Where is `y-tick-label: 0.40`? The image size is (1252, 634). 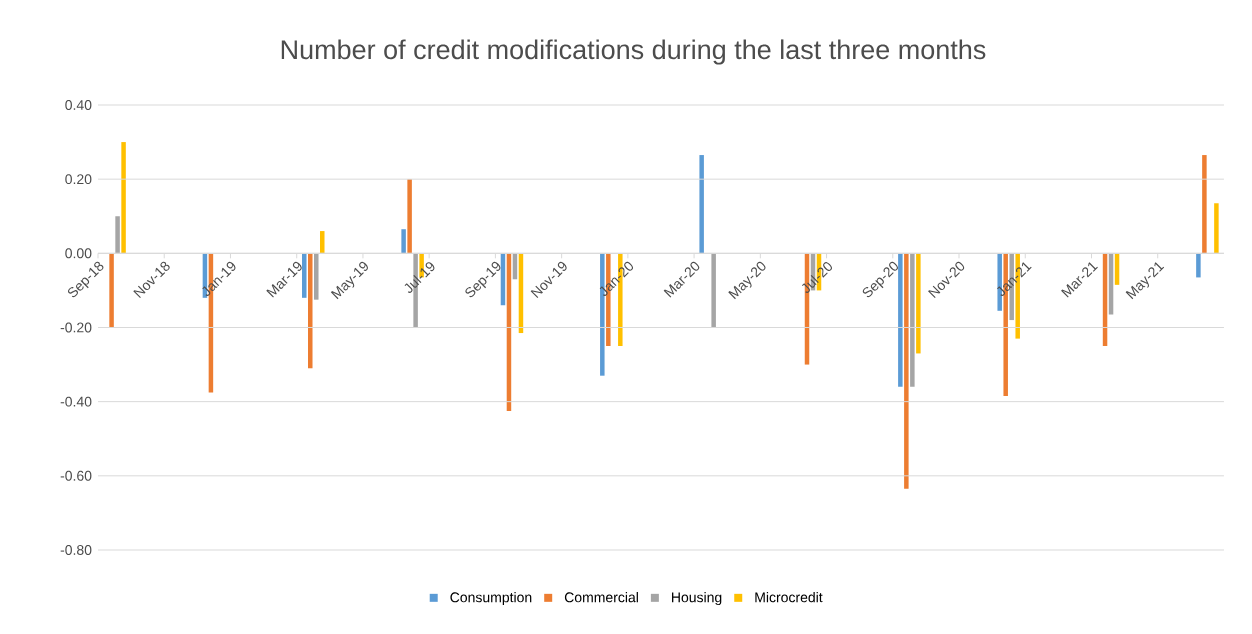 y-tick-label: 0.40 is located at coordinates (78, 105).